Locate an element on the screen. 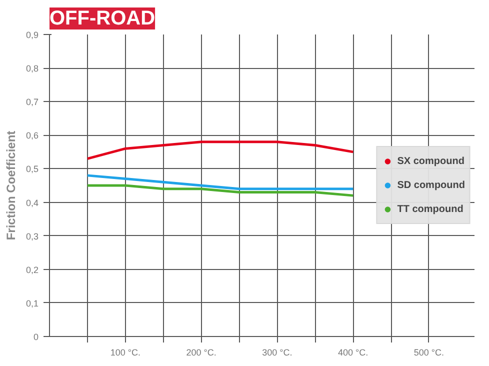  x-tick-label: 300 °C. is located at coordinates (277, 353).